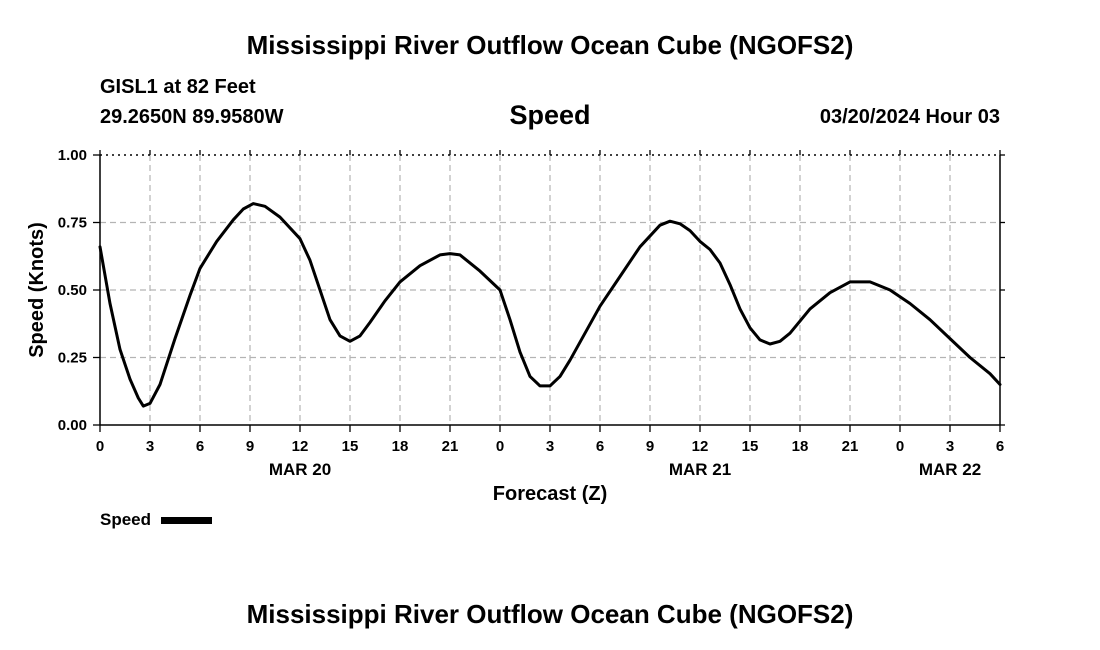 The image size is (1100, 650). I want to click on y-tick-label: 1.00, so click(72, 155).